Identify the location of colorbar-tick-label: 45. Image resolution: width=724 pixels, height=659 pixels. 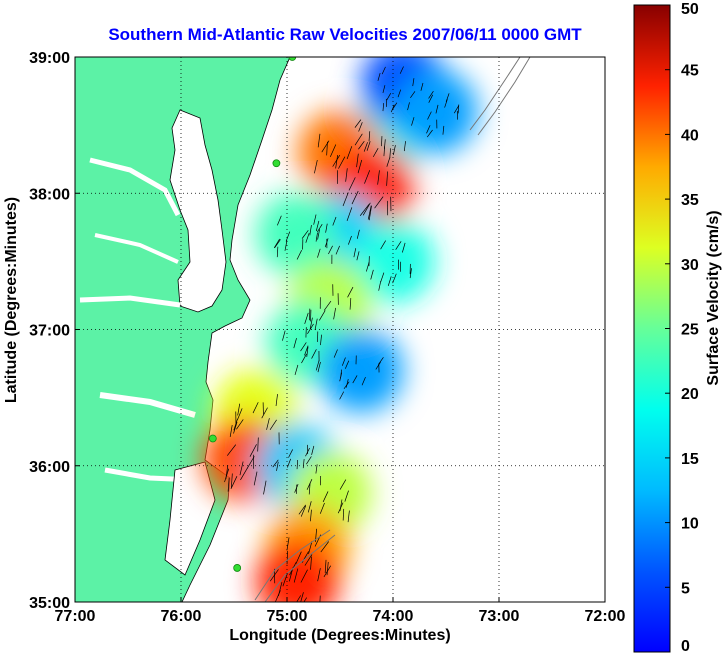
(690, 71).